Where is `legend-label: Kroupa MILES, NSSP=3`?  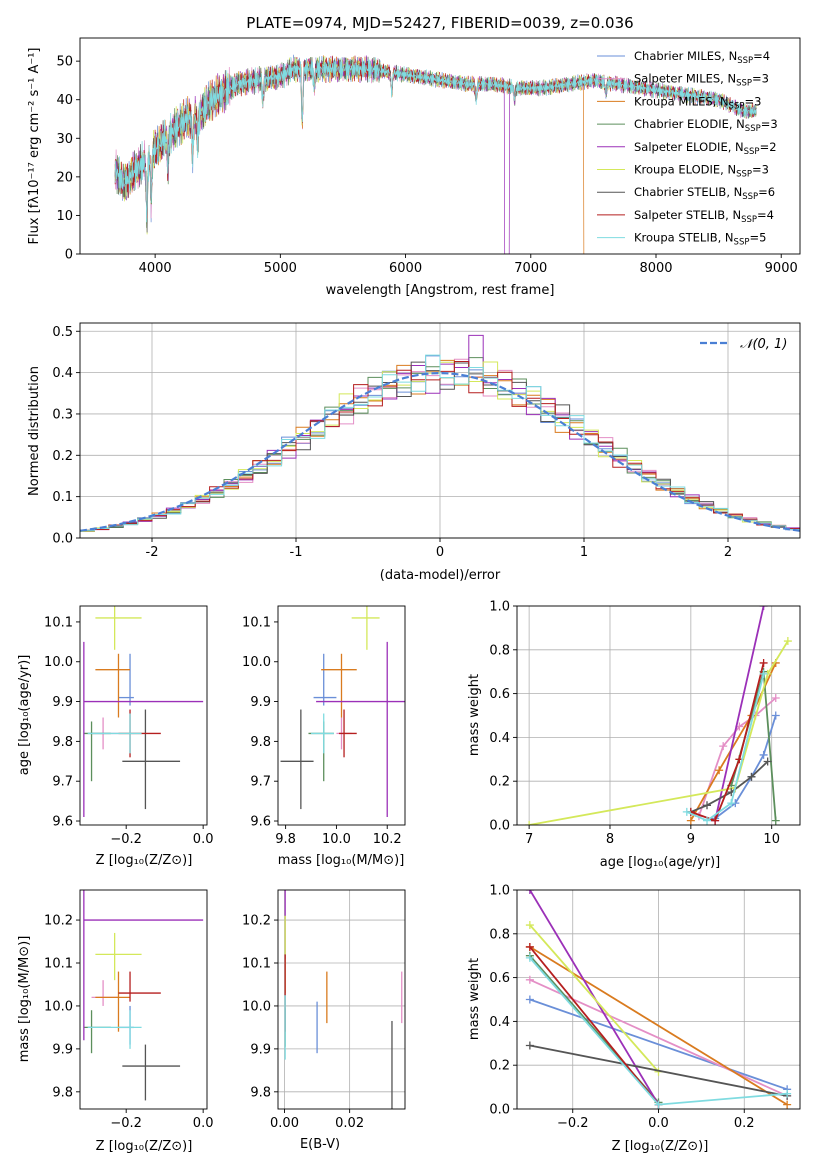
legend-label: Kroupa MILES, NSSP=3 is located at coordinates (697, 102).